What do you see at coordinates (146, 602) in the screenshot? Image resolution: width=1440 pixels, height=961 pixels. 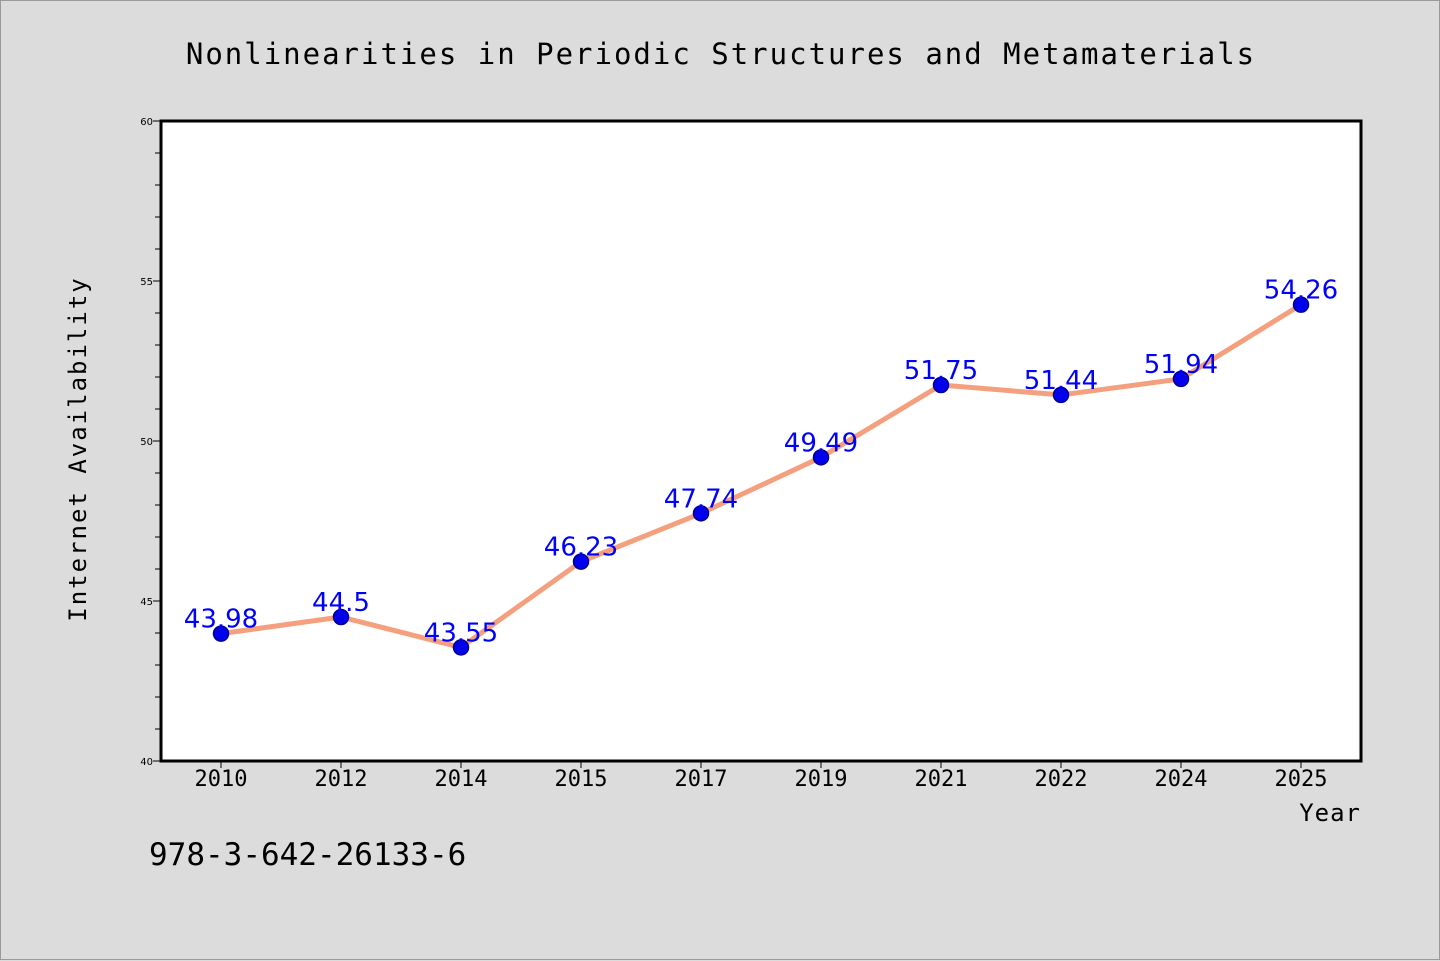 I see `y-tick-label: 45` at bounding box center [146, 602].